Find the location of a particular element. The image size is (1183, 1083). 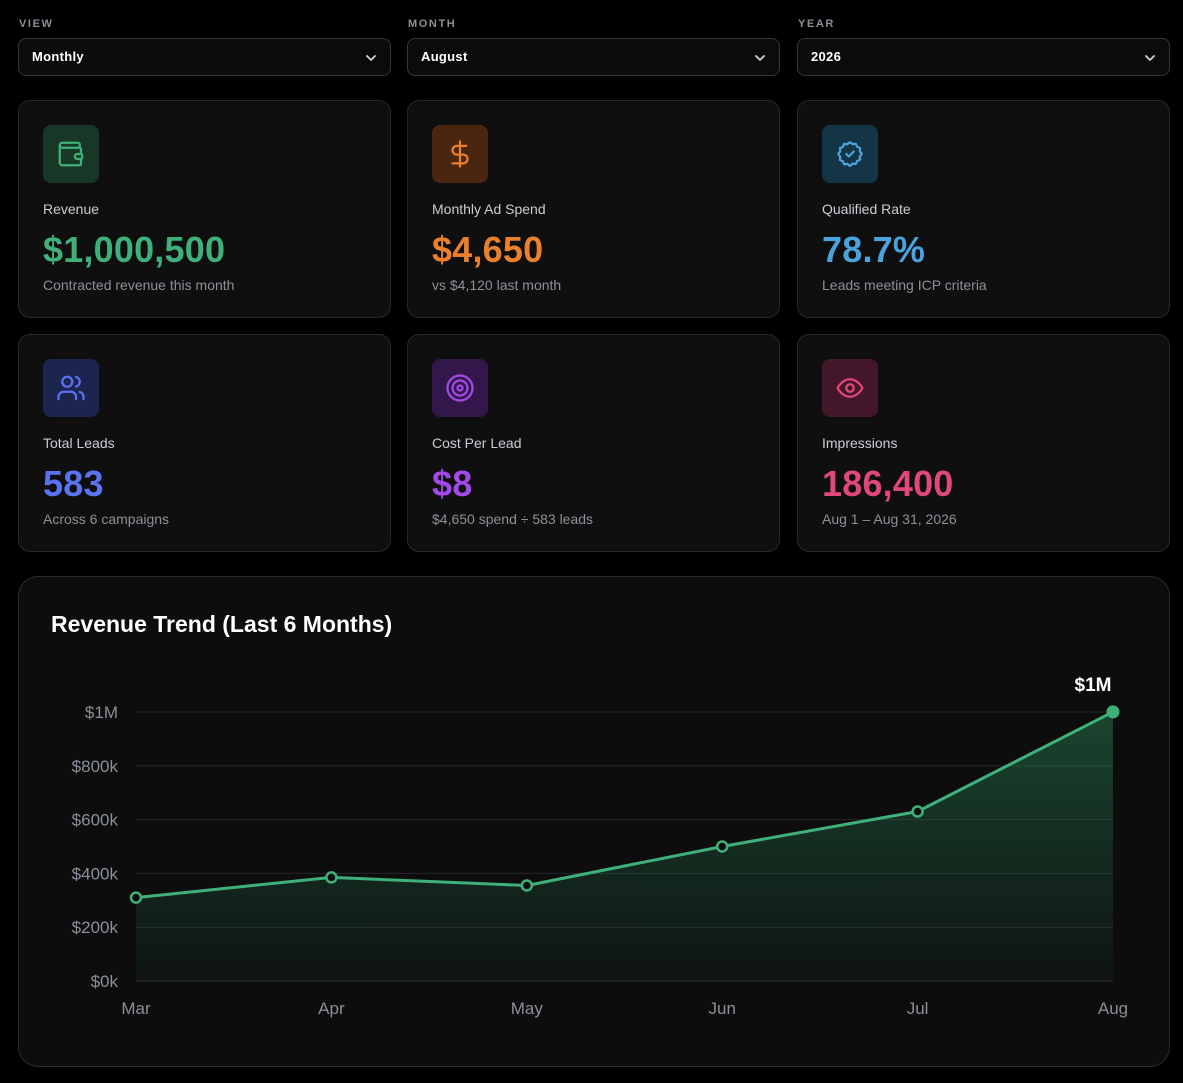

cost-per-lead-icon-box is located at coordinates (460, 388).